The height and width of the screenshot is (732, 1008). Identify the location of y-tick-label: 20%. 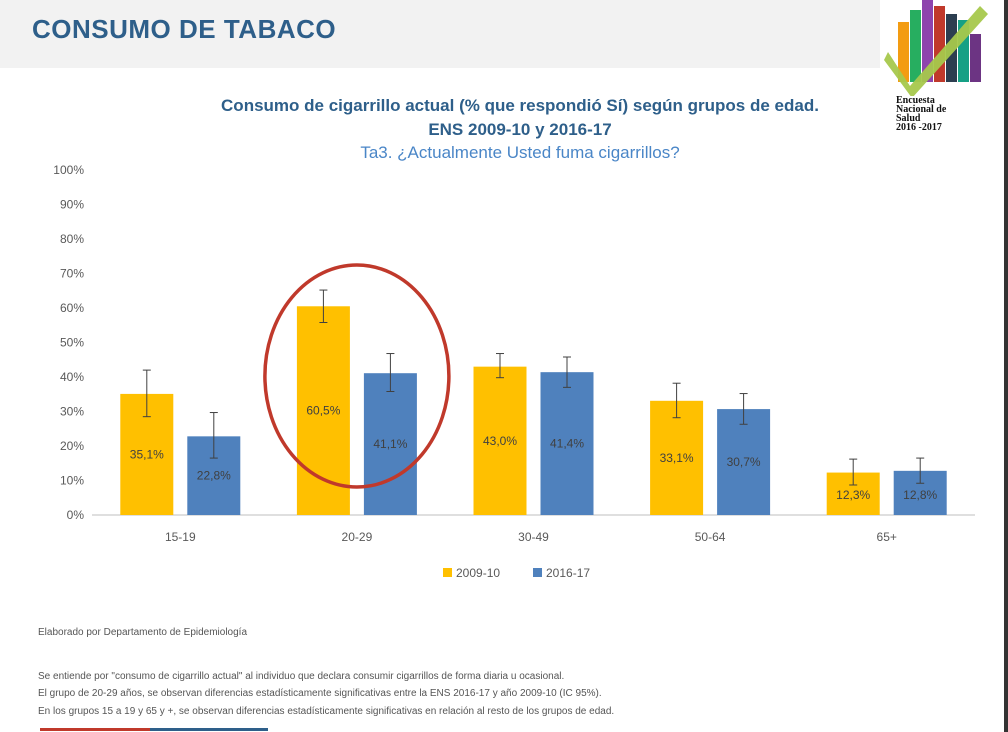
(72, 446).